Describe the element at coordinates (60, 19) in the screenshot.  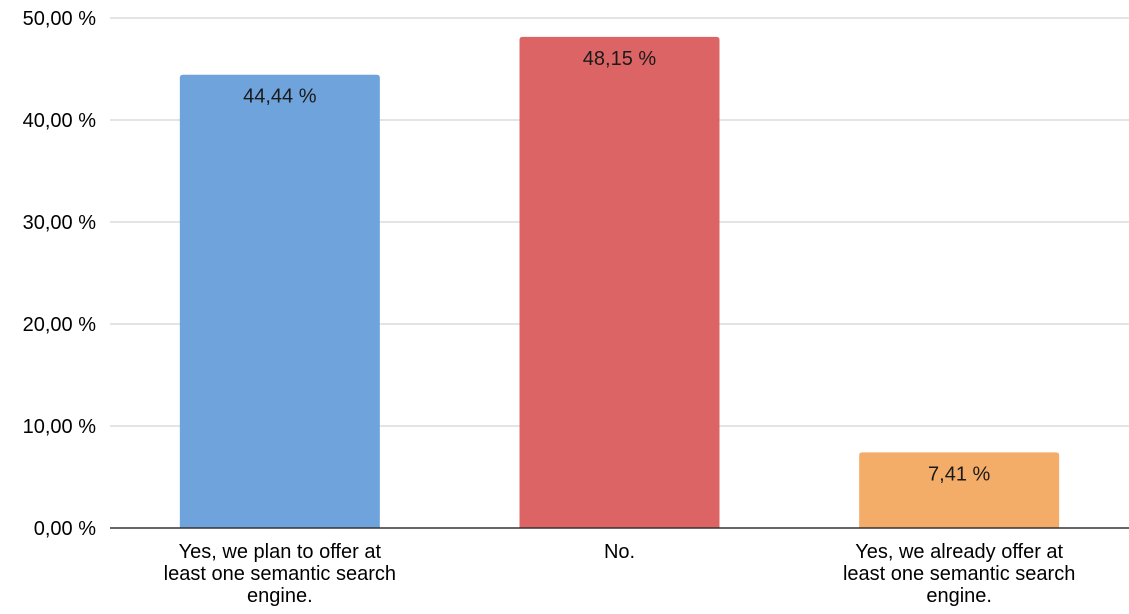
I see `y-tick-label: 50,00 %` at that location.